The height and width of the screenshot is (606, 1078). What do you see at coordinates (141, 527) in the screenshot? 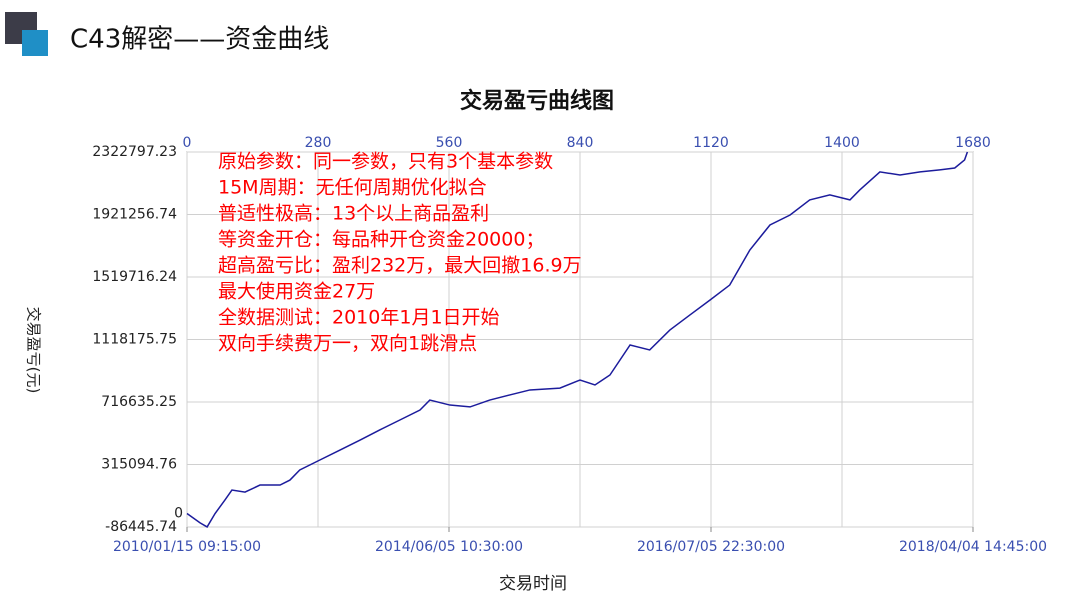
I see `y-tick-label: -86445.74` at bounding box center [141, 527].